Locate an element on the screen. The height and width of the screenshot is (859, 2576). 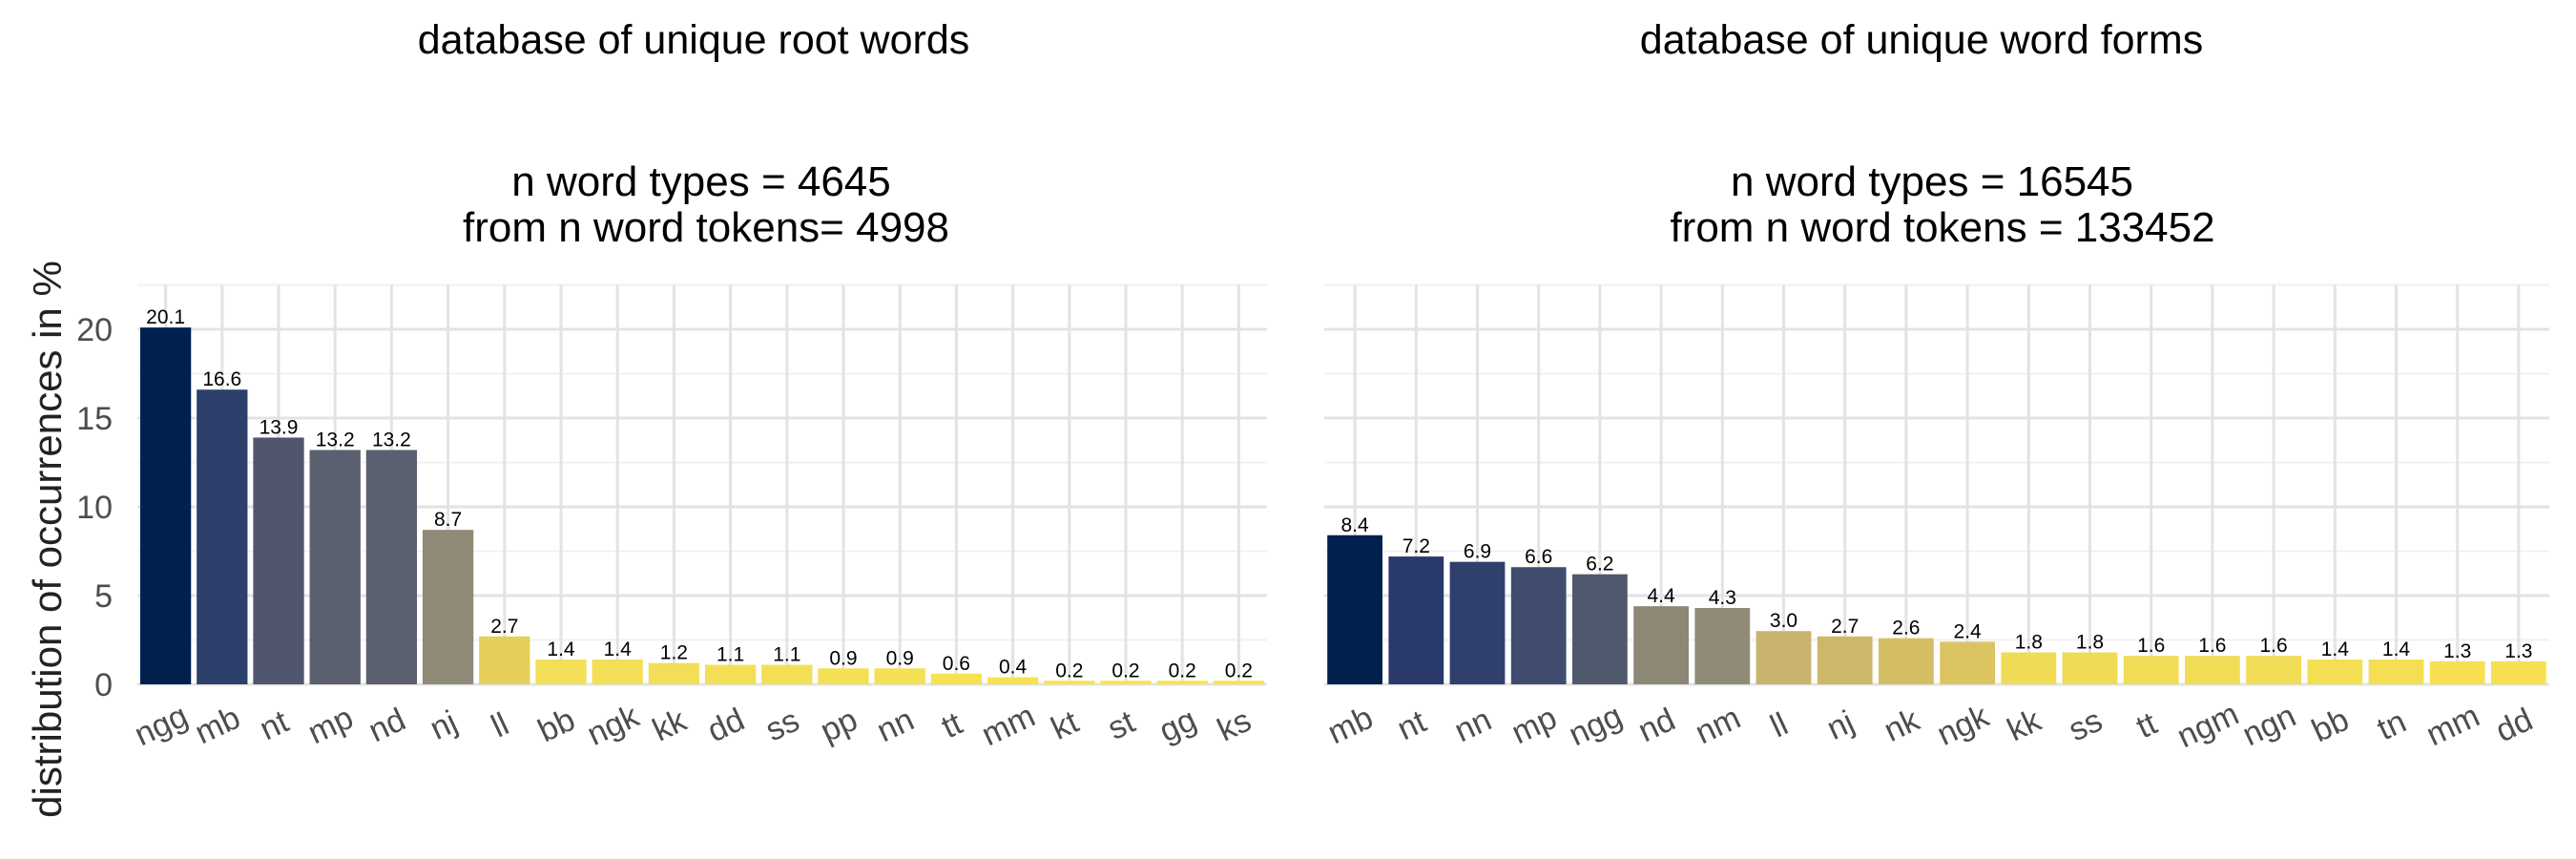
value-label-gg: 0.2 is located at coordinates (1182, 670).